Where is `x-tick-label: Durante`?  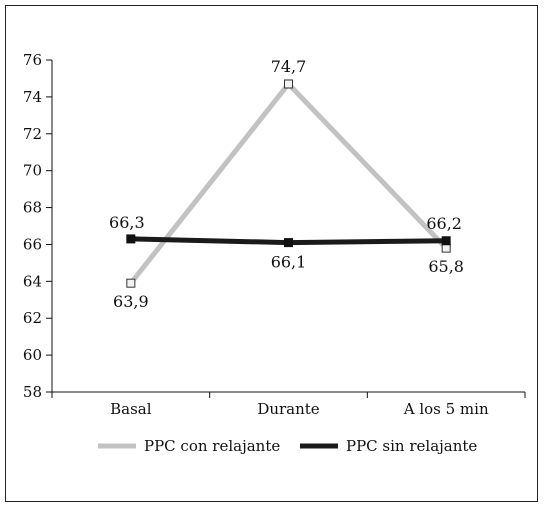
x-tick-label: Durante is located at coordinates (288, 409).